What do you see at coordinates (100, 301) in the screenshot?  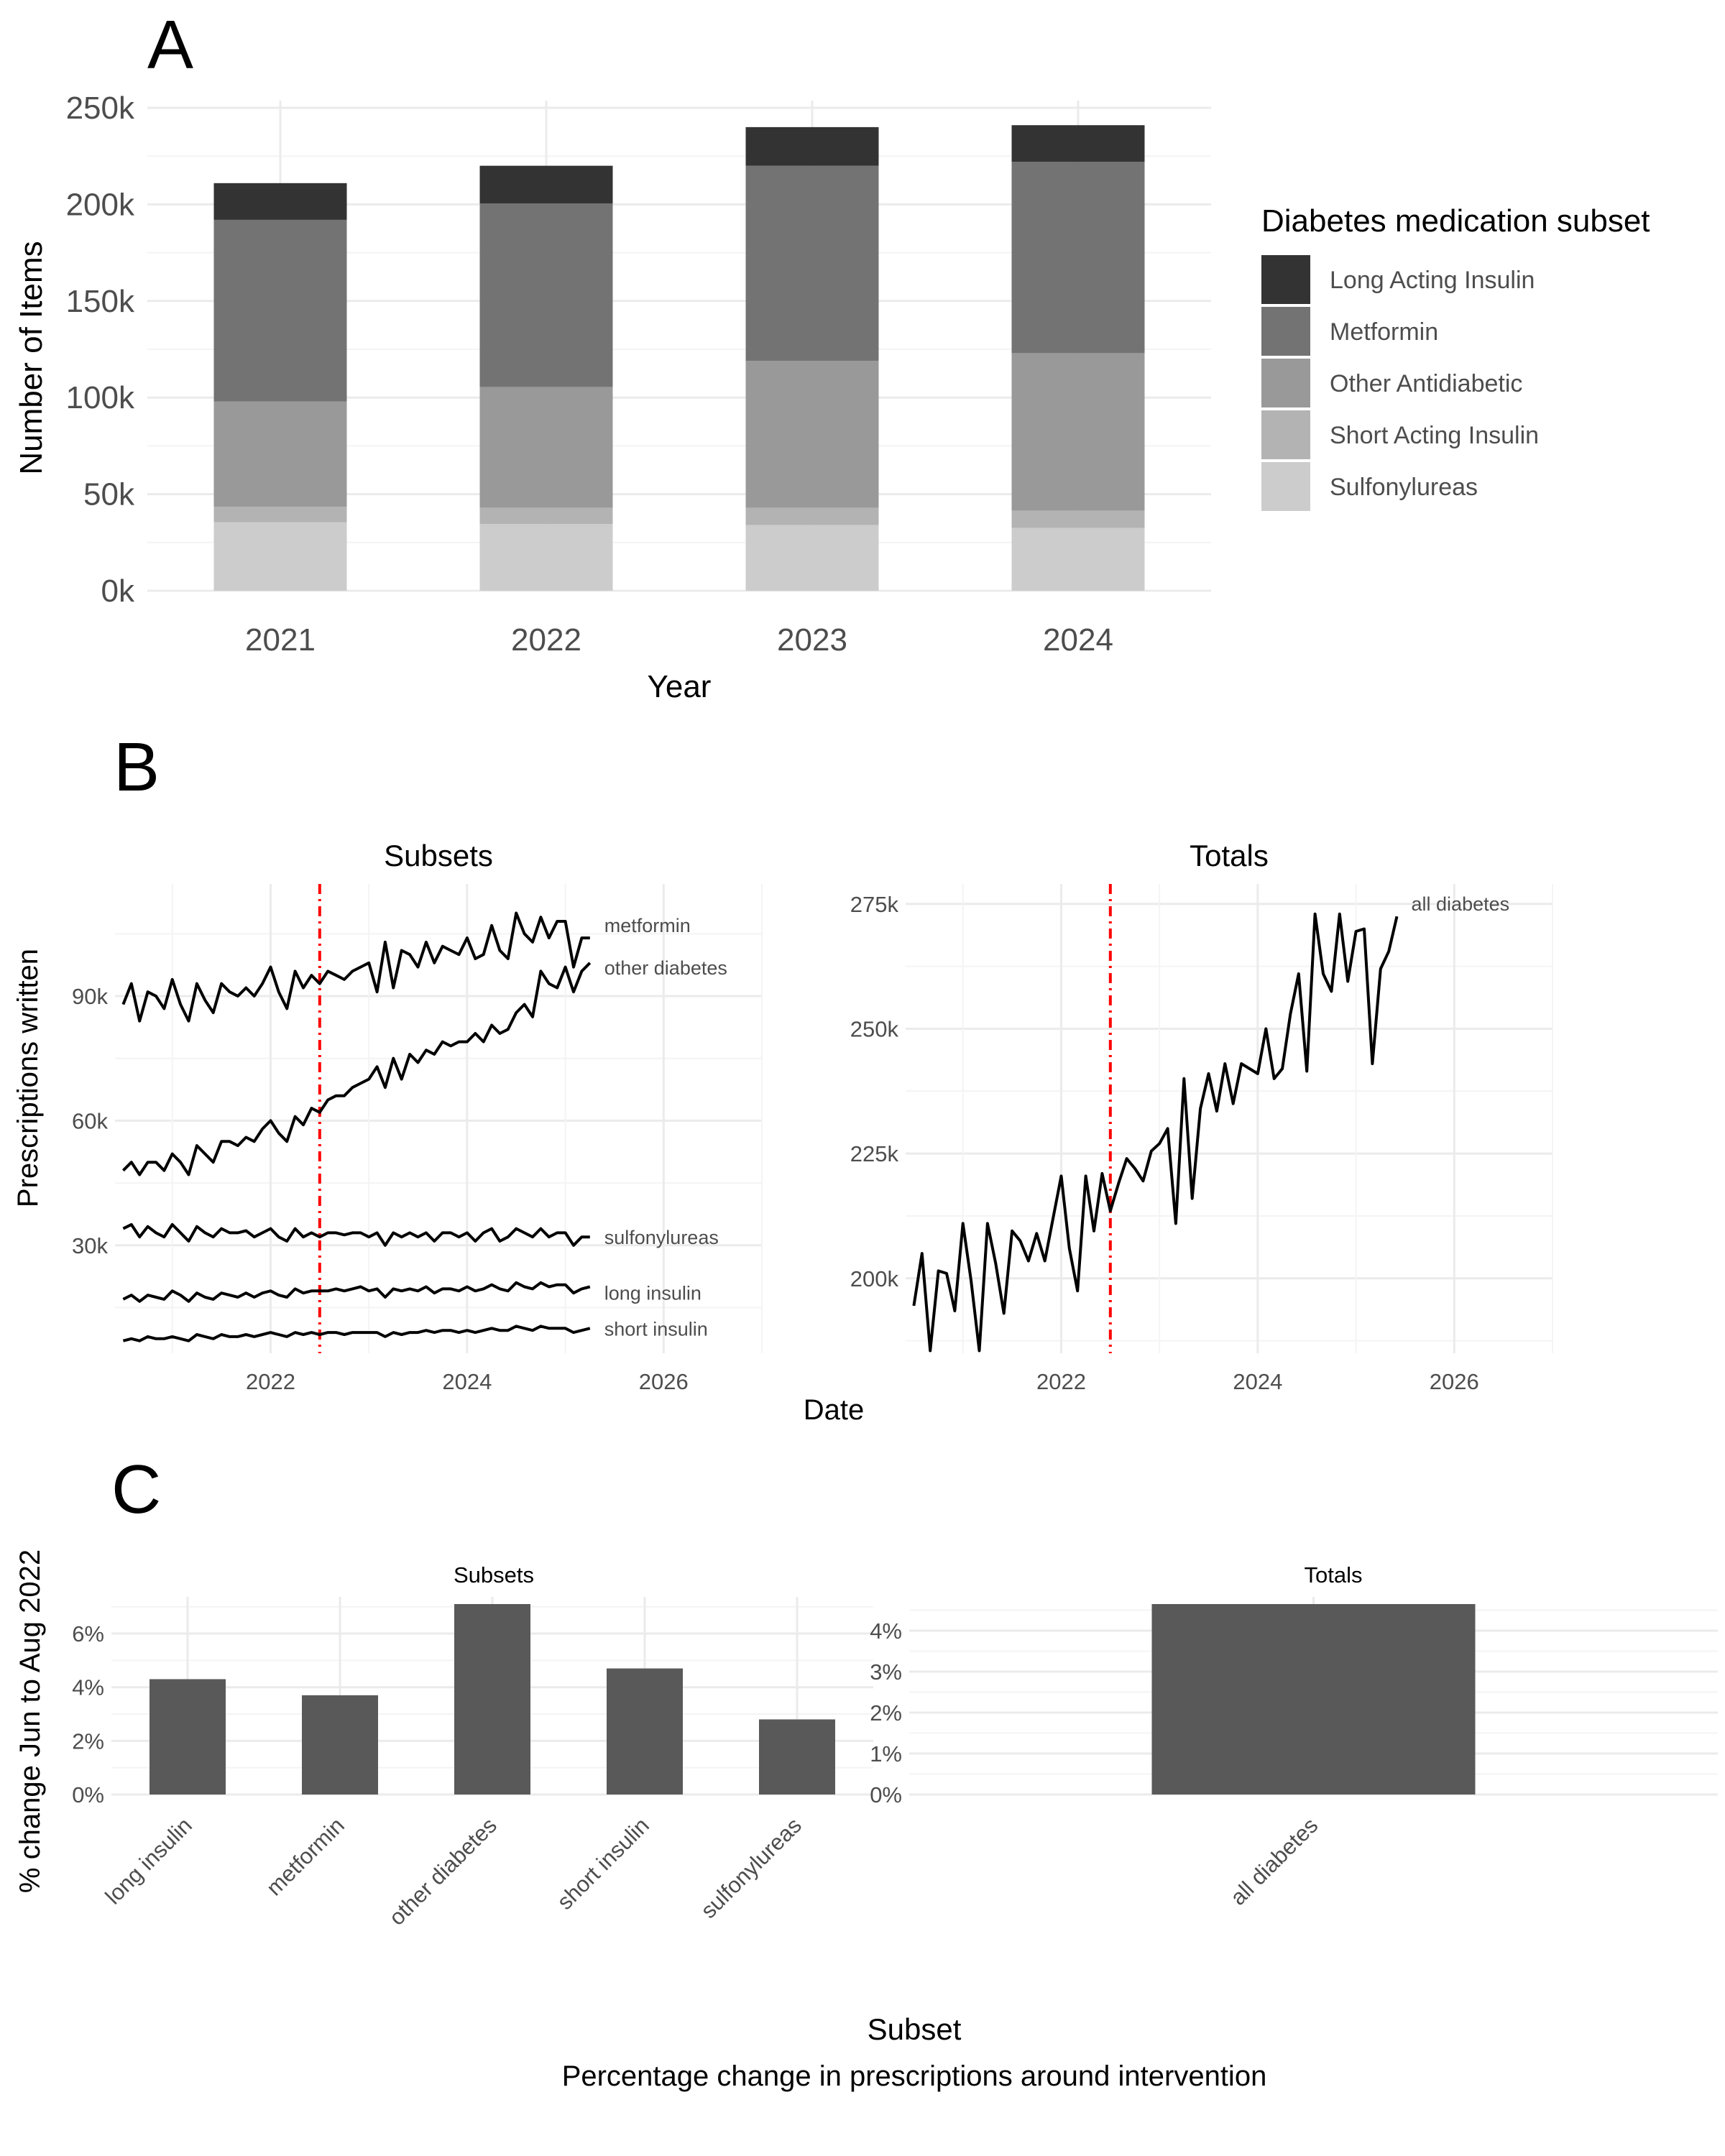 I see `y-tick-label: 150k` at bounding box center [100, 301].